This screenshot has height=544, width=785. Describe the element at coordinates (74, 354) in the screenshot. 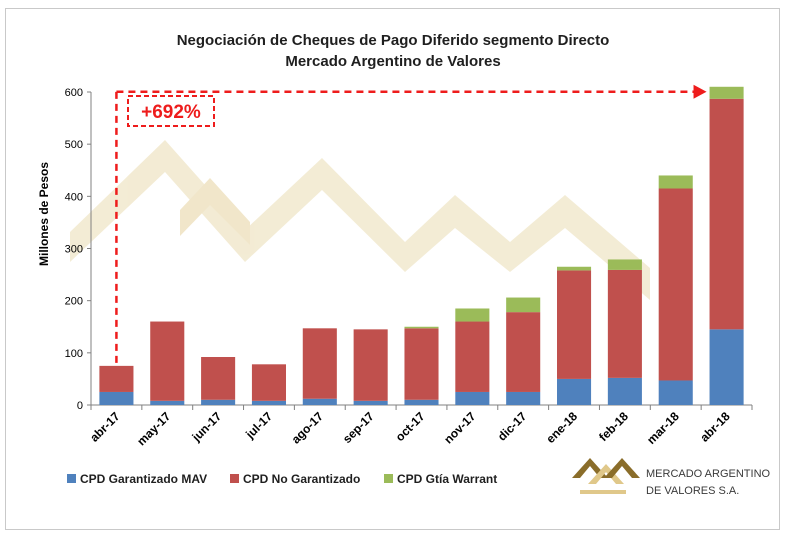

I see `y-tick-label: 100` at that location.